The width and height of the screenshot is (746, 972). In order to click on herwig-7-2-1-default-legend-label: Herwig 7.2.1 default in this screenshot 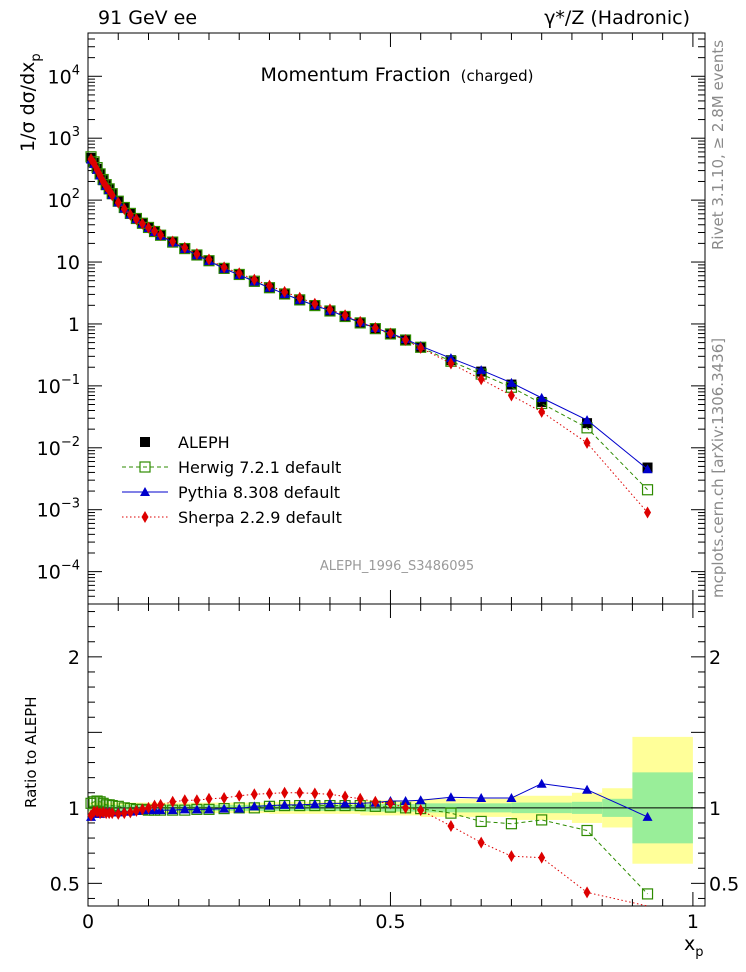, I will do `click(259, 467)`.